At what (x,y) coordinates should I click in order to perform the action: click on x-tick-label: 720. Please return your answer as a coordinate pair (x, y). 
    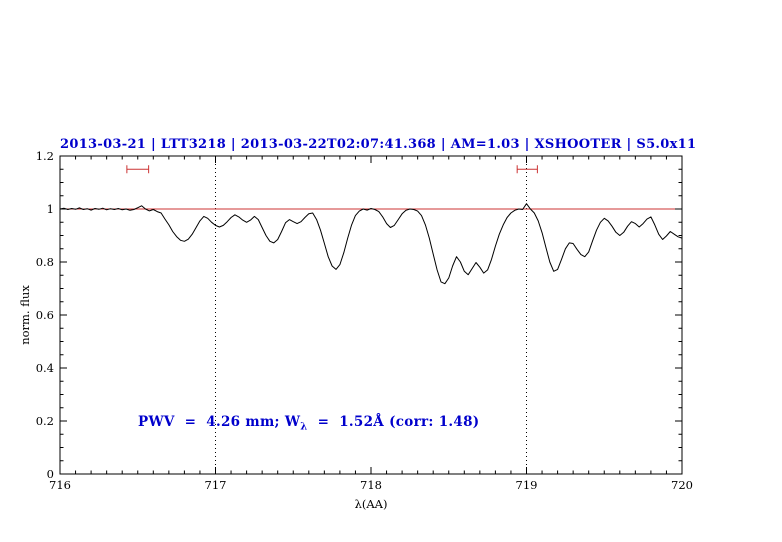
    Looking at the image, I should click on (682, 485).